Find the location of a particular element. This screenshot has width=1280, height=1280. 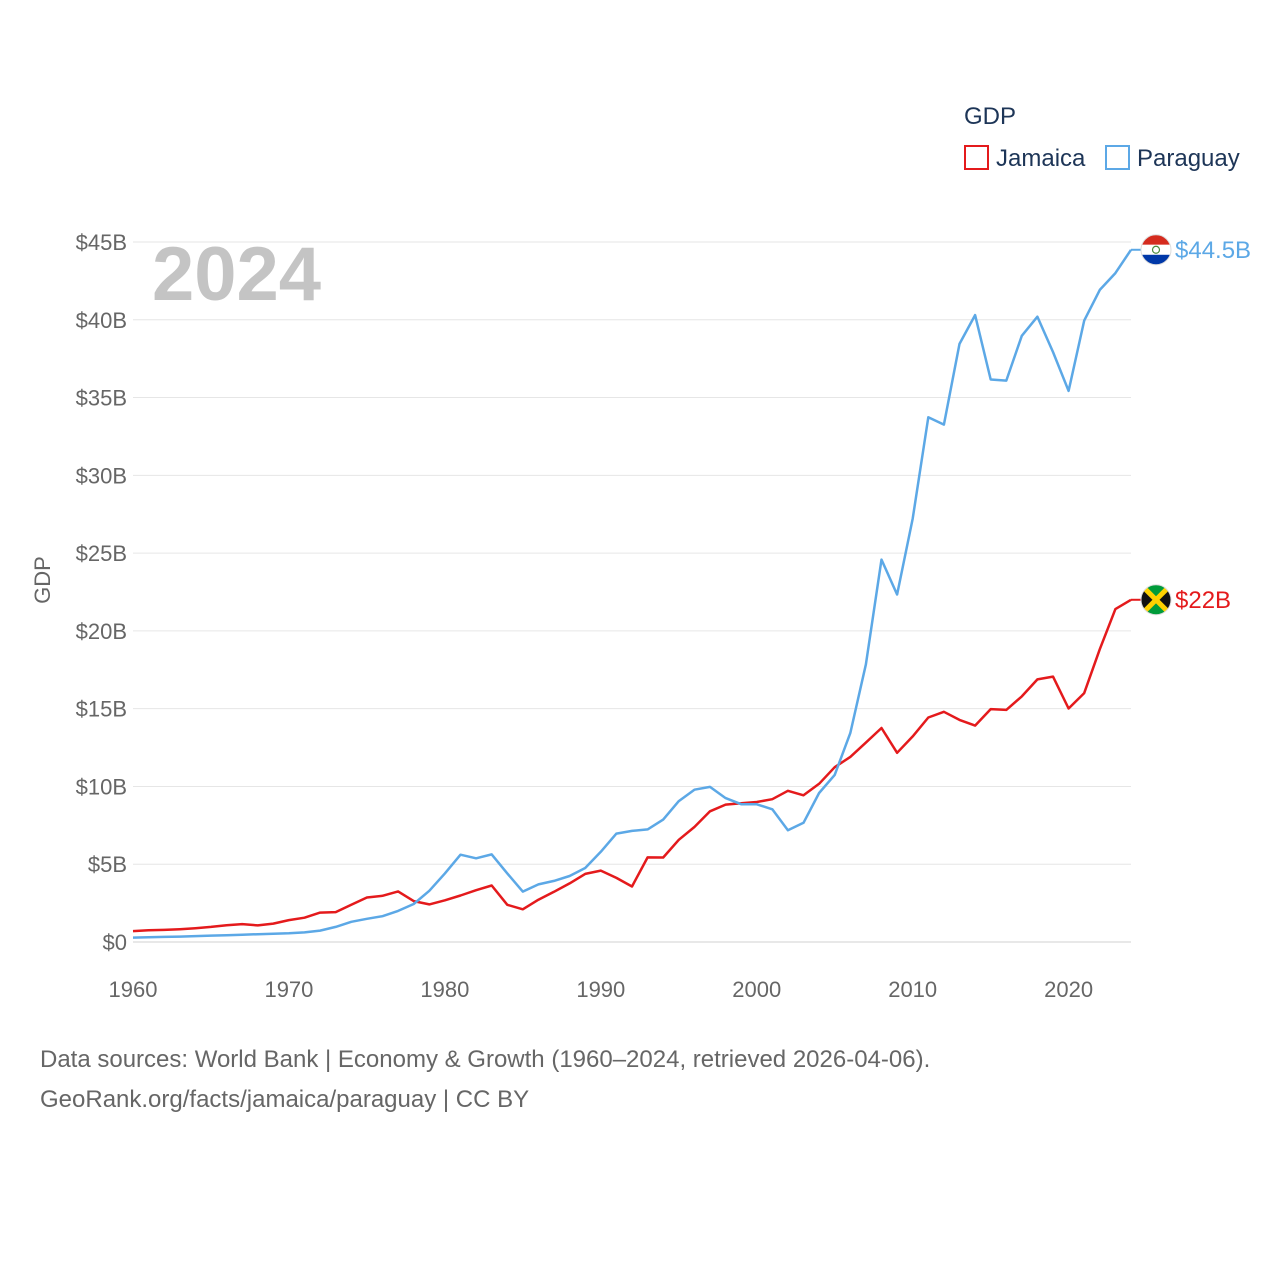

x-tick-label: 1990 is located at coordinates (600, 989).